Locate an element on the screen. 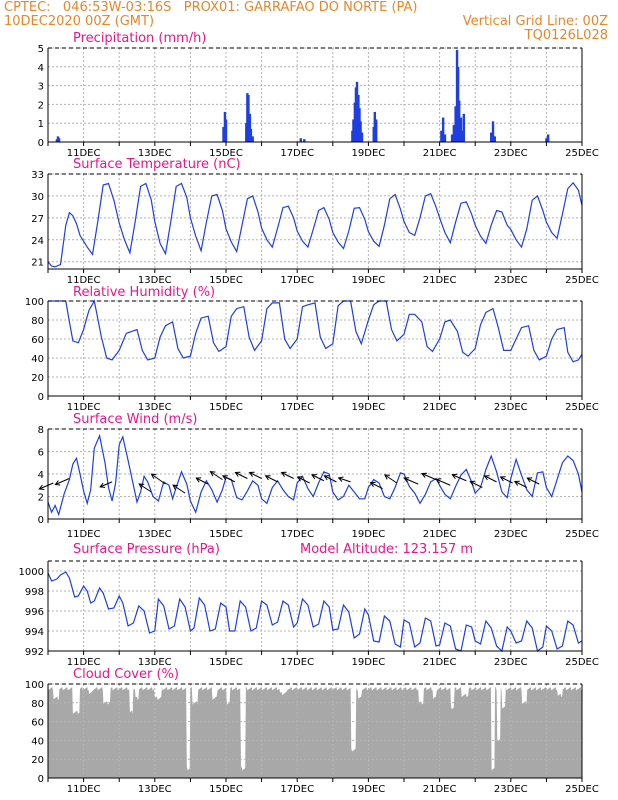  temp-ytick-label: 27 is located at coordinates (37, 219).